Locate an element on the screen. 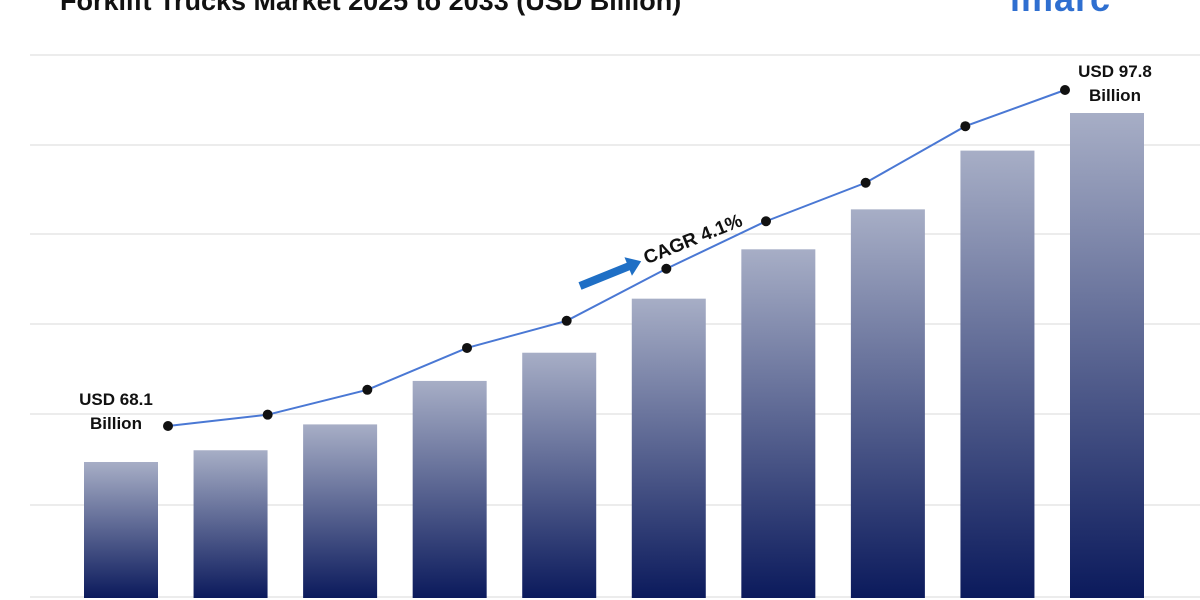 This screenshot has height=600, width=1200. cagr-arrow is located at coordinates (610, 273).